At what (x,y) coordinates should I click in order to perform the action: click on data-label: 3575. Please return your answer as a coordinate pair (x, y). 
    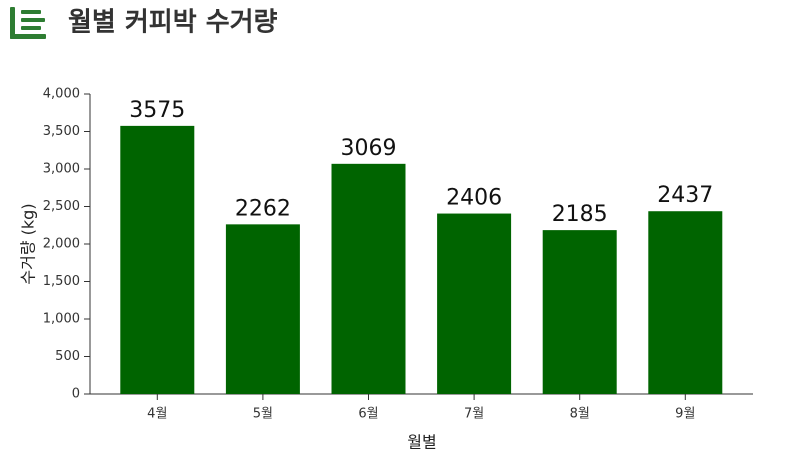
    Looking at the image, I should click on (157, 110).